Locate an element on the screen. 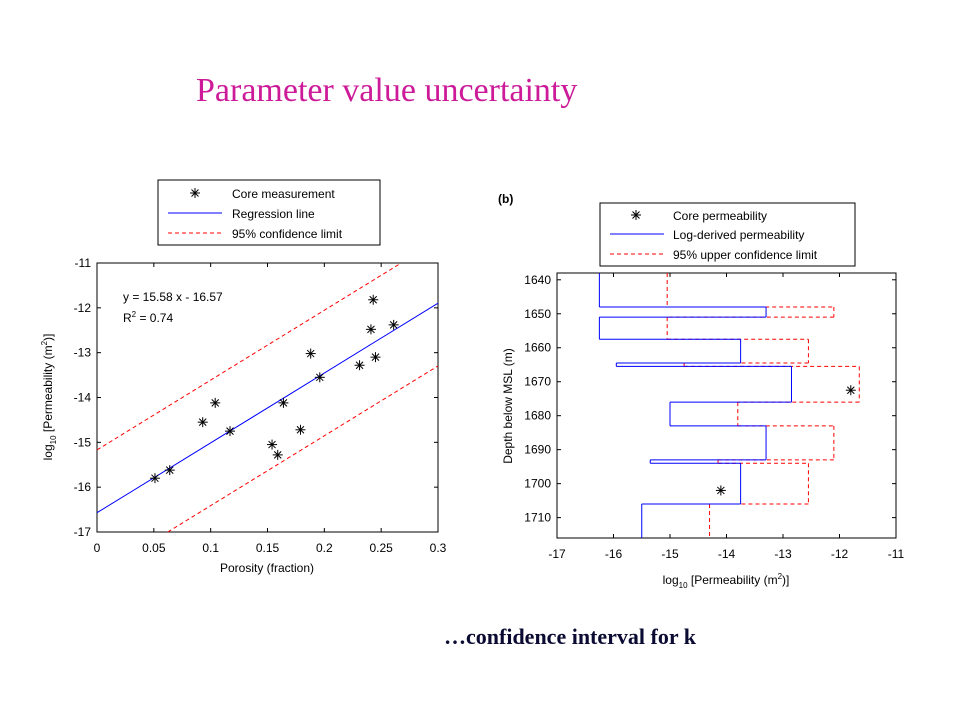  left-r2-rest: = 0.74 is located at coordinates (154, 318).